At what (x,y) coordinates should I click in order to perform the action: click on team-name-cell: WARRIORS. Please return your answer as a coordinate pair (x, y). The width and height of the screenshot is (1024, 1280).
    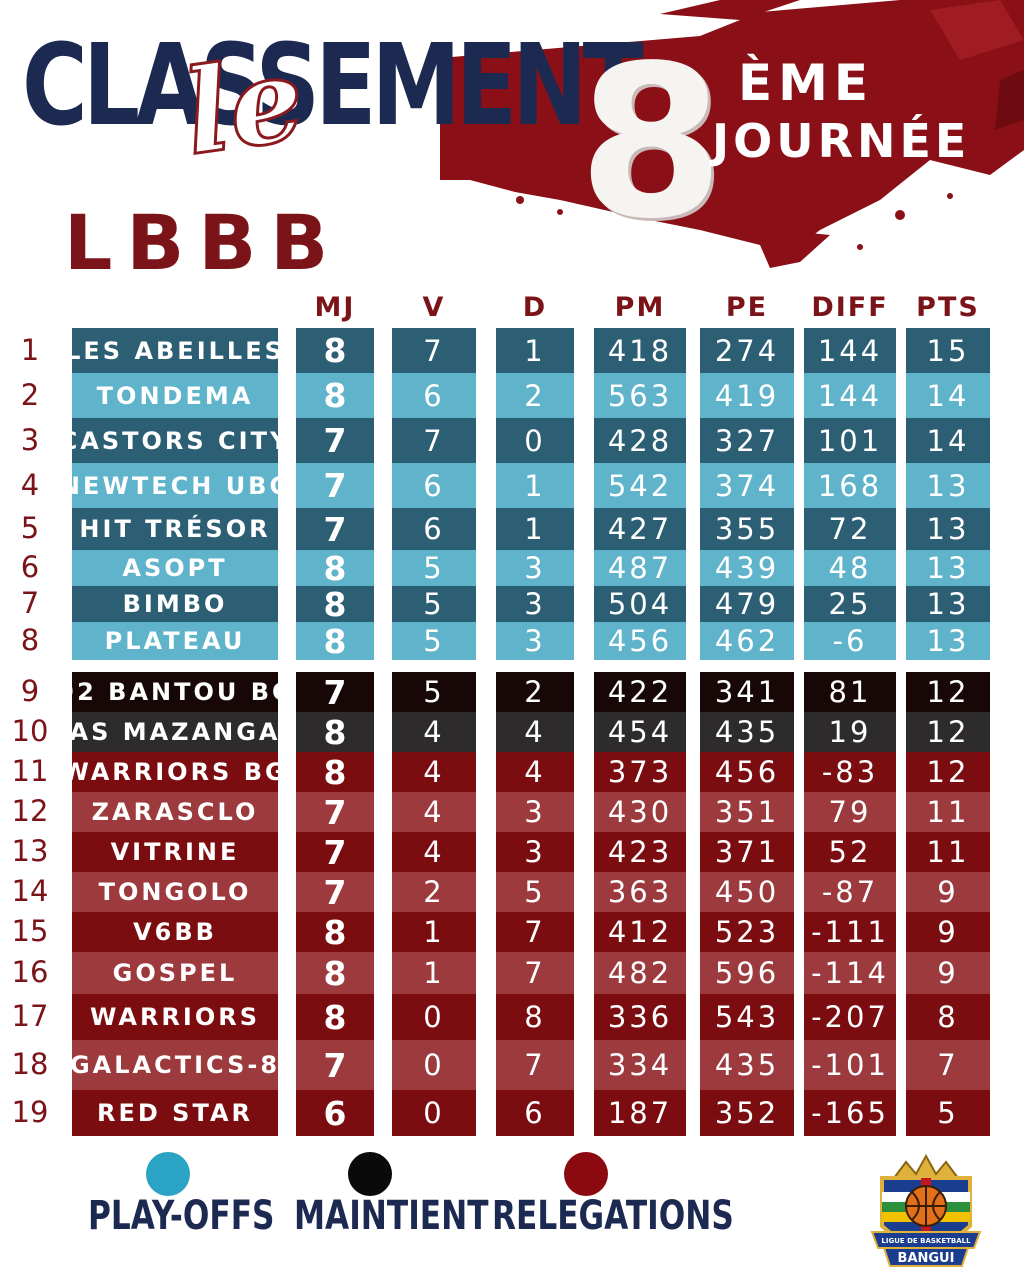
    Looking at the image, I should click on (175, 1017).